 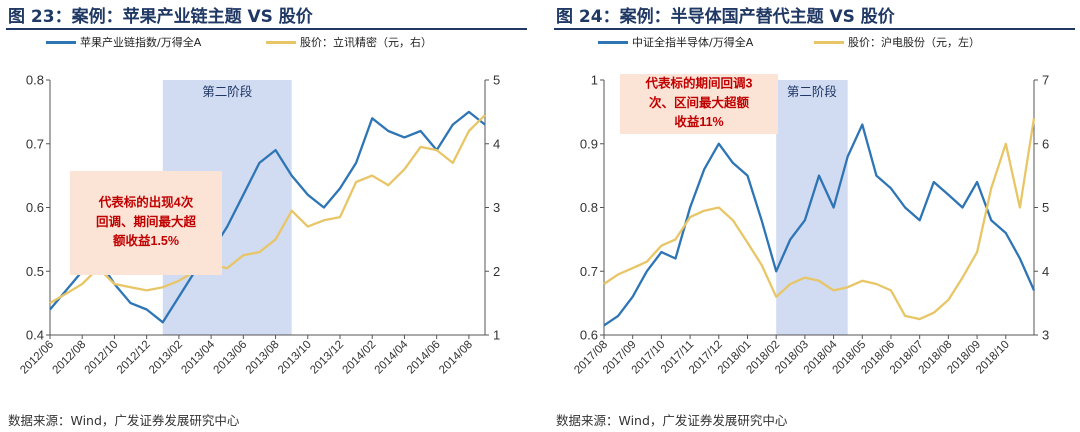 I want to click on legend-item-price: 股价：立讯精密（元，右）, so click(x=349, y=42).